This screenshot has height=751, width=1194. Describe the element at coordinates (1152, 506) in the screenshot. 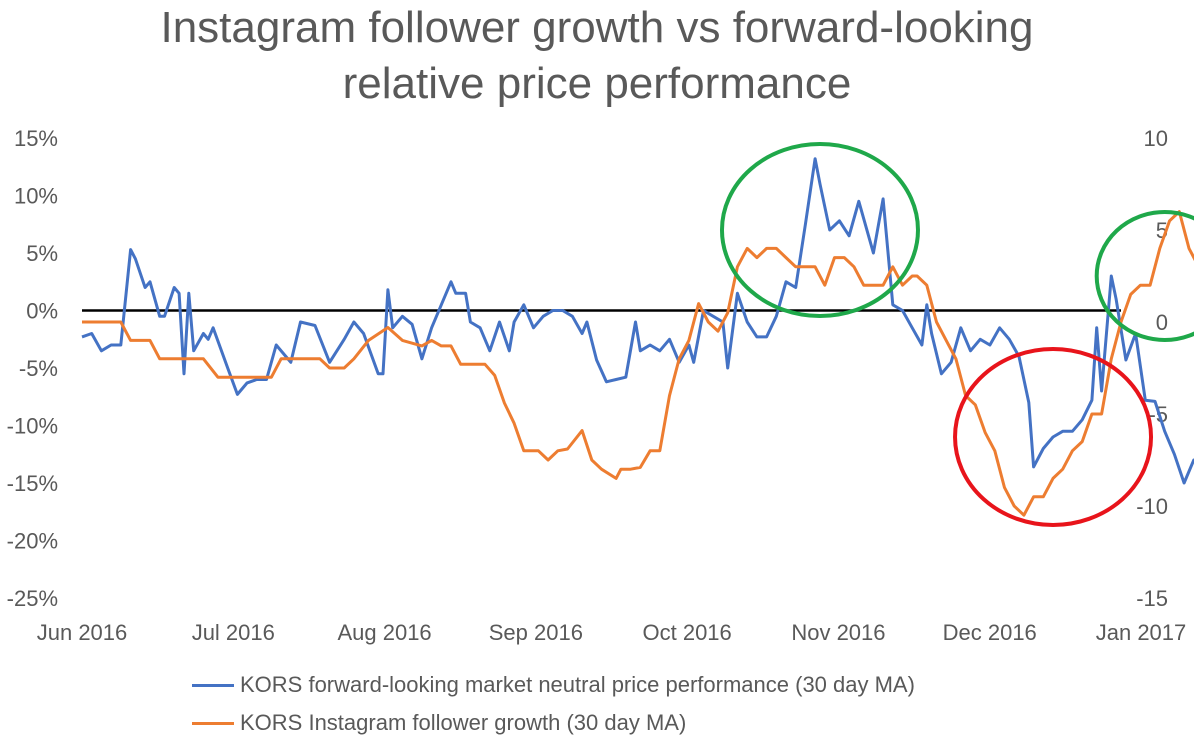

I see `y-right-tick-label: -10` at that location.